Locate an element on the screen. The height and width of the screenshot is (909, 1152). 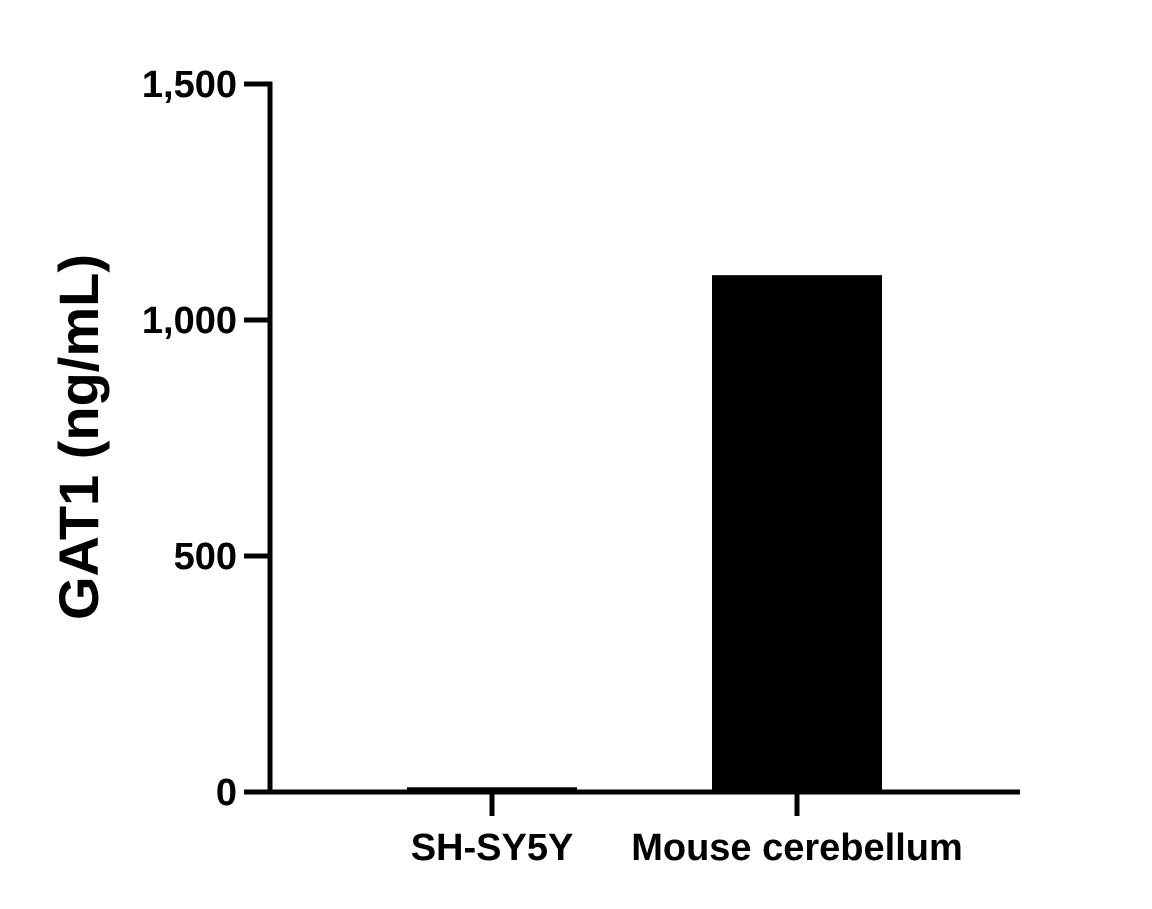
y-tick-label: 500 is located at coordinates (205, 557).